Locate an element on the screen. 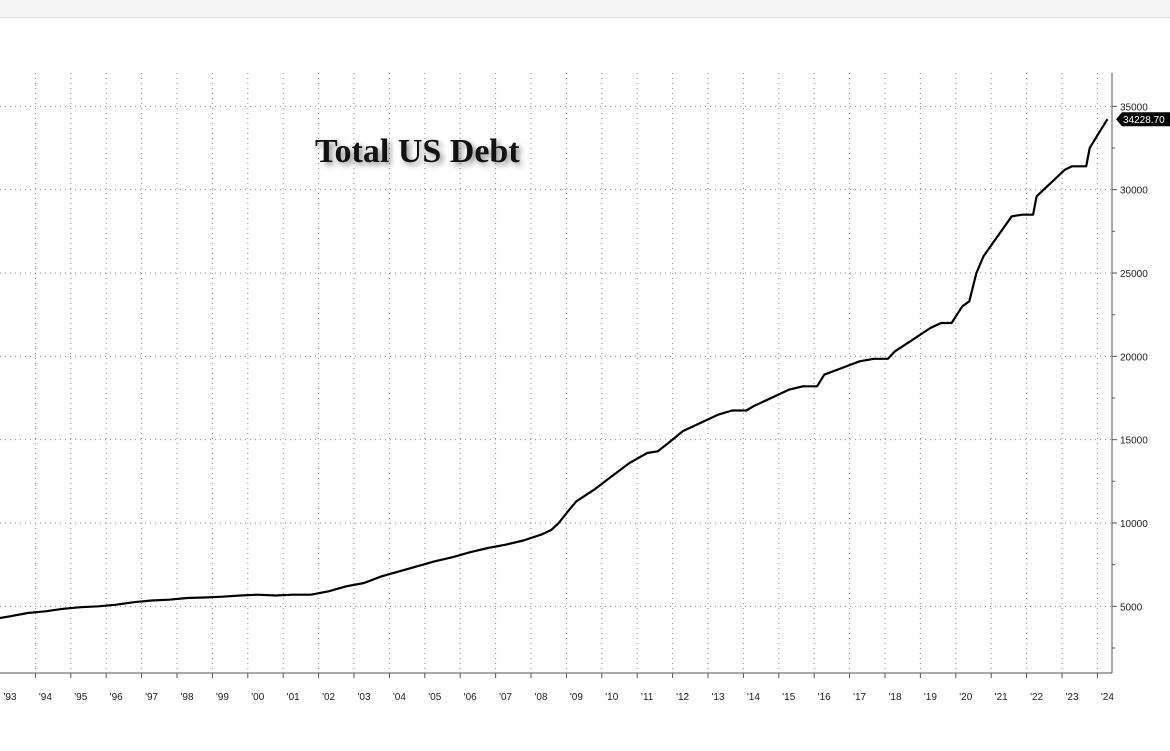 The image size is (1170, 751). x-tick-label: '17 is located at coordinates (859, 697).